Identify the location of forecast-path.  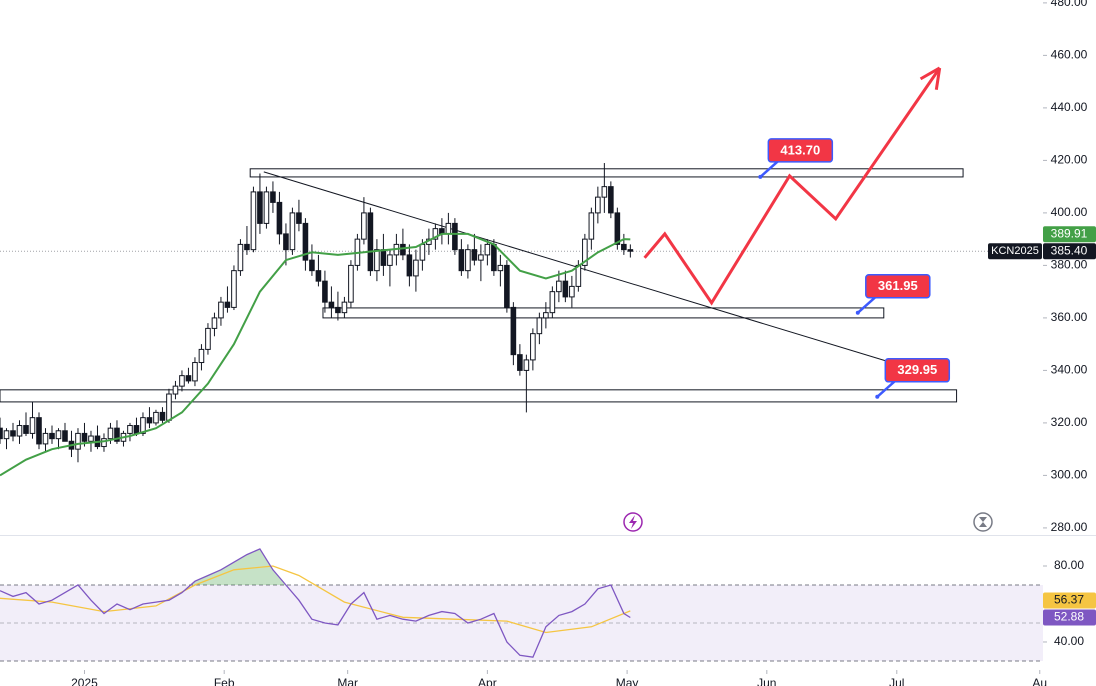
(792, 186).